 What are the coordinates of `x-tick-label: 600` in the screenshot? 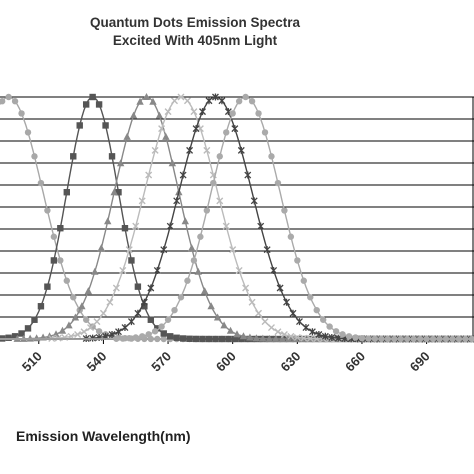 It's located at (226, 362).